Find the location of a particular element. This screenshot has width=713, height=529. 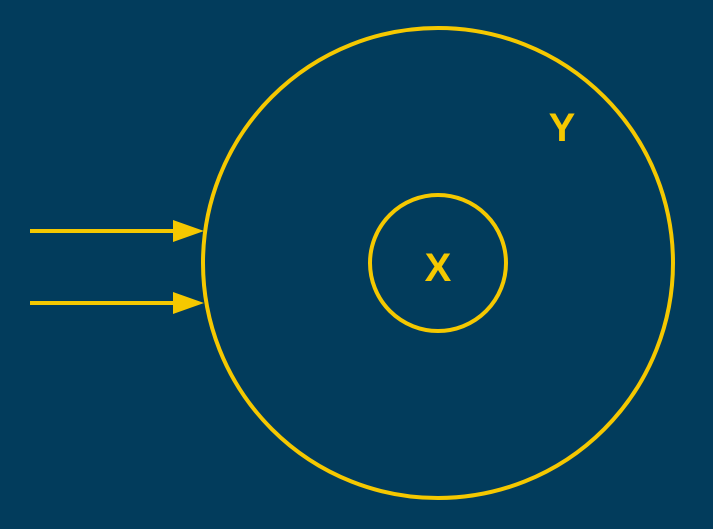

inner-circle-label: X is located at coordinates (438, 268).